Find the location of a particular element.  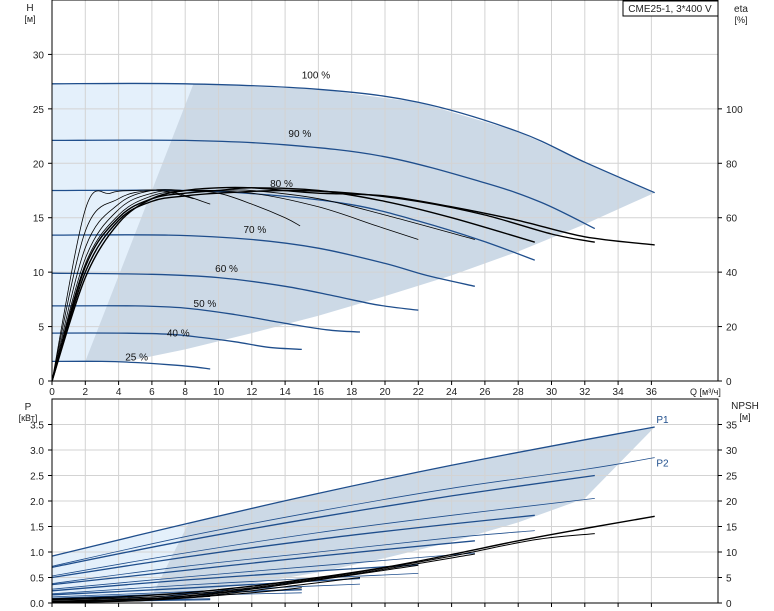

x-tick-label: 2 is located at coordinates (86, 392).